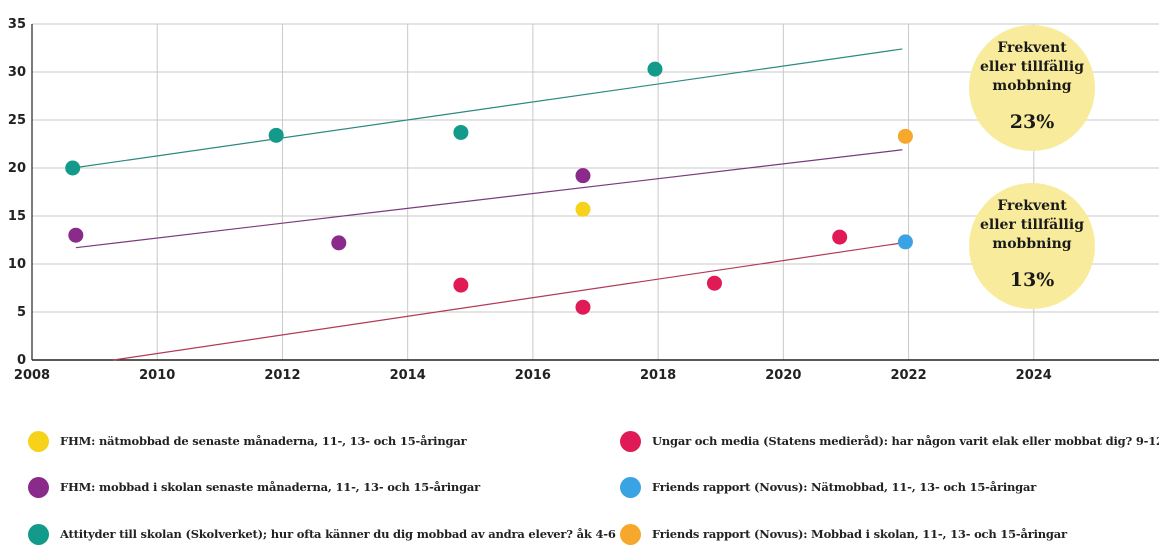 The width and height of the screenshot is (1159, 548). What do you see at coordinates (1032, 122) in the screenshot?
I see `bubble-value: 23%` at bounding box center [1032, 122].